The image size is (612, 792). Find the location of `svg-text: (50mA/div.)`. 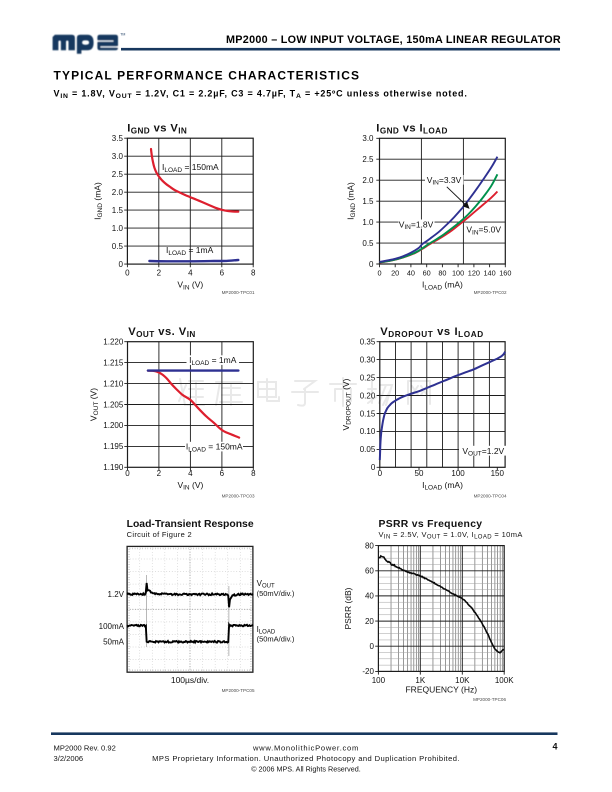

svg-text: (50mA/div.) is located at coordinates (276, 639).